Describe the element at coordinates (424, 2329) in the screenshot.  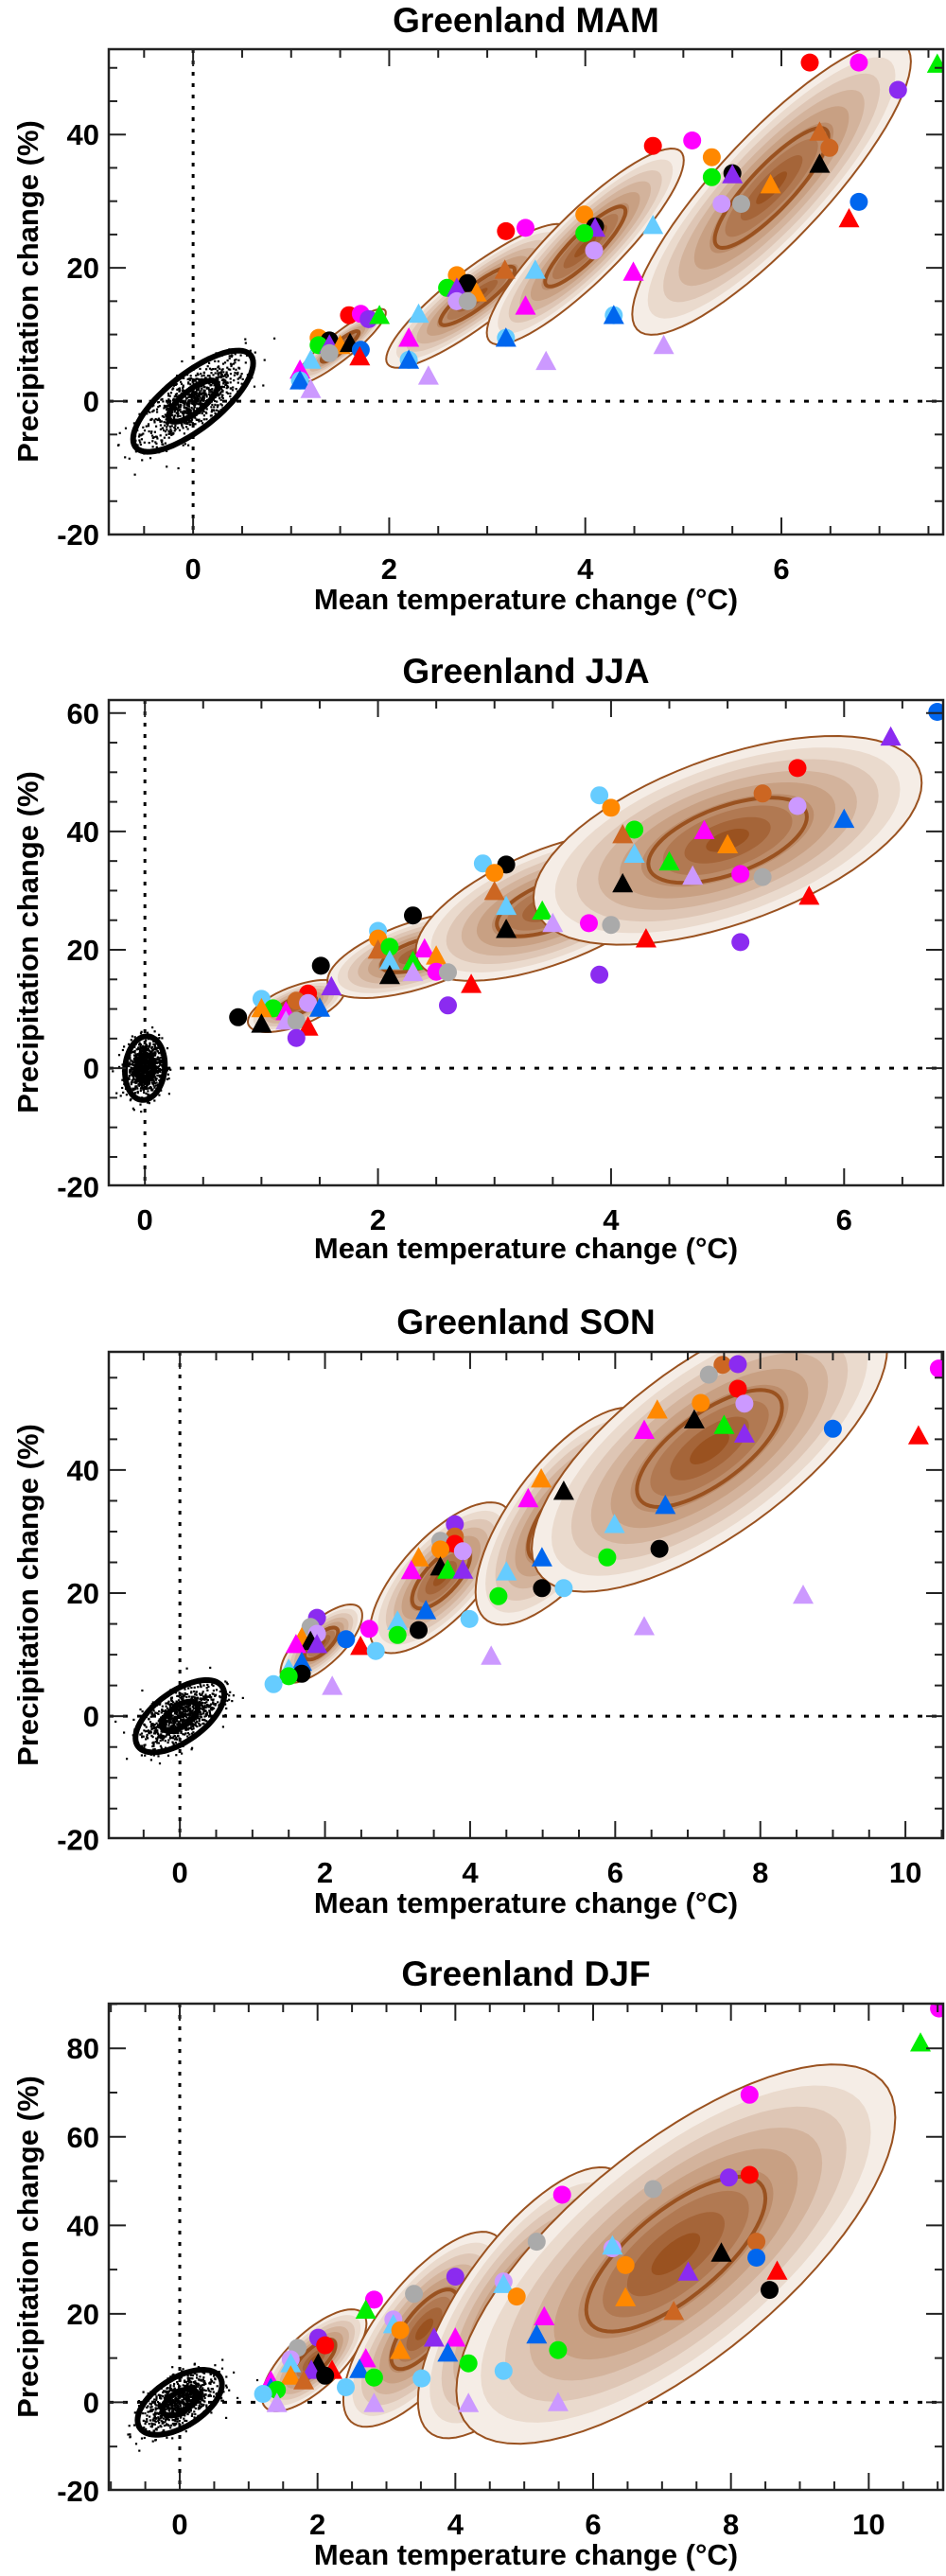
I see `density-shade` at that location.